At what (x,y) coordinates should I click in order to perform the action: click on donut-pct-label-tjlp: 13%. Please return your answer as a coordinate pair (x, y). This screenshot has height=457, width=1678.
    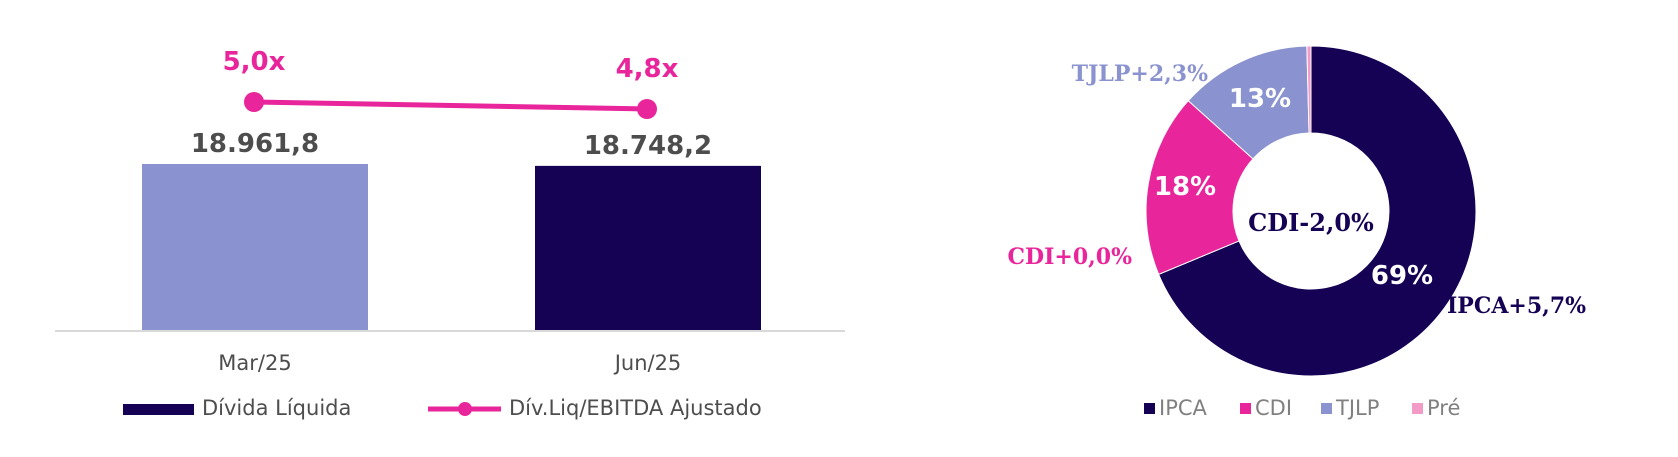
    Looking at the image, I should click on (1260, 99).